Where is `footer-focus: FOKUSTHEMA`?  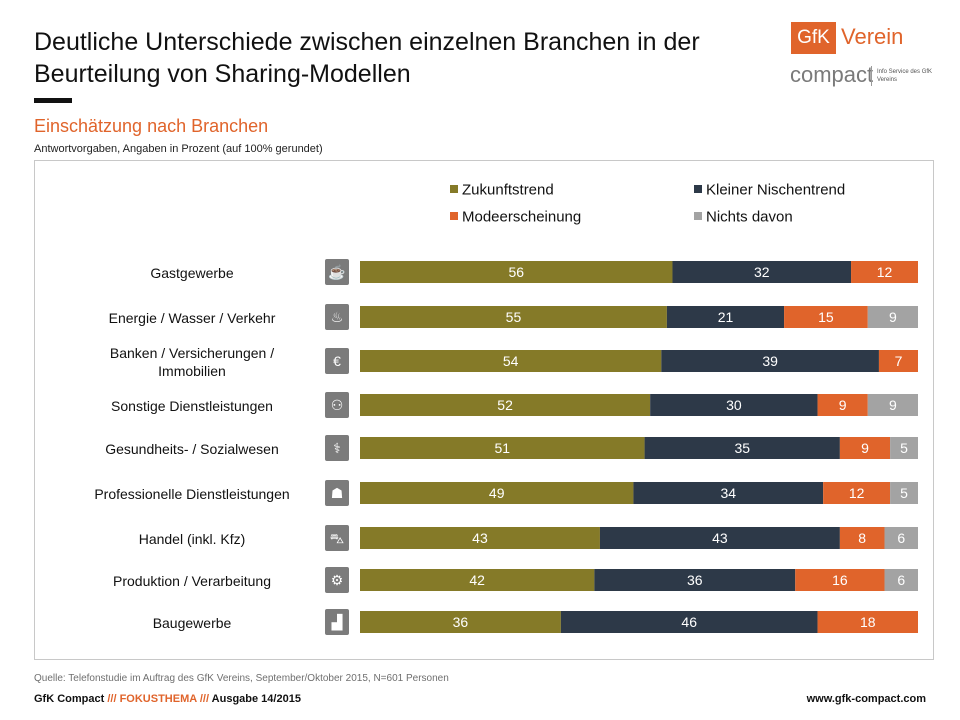 footer-focus: FOKUSTHEMA is located at coordinates (158, 699).